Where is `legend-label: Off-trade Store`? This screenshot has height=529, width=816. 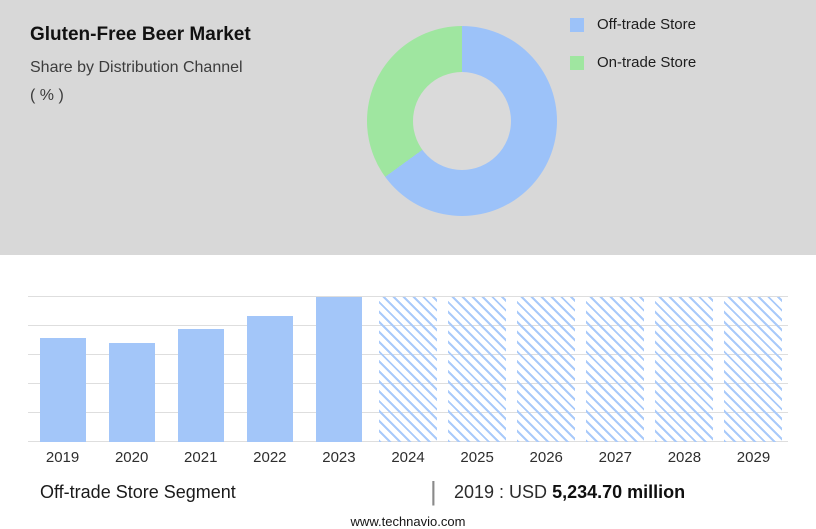
legend-label: Off-trade Store is located at coordinates (646, 24).